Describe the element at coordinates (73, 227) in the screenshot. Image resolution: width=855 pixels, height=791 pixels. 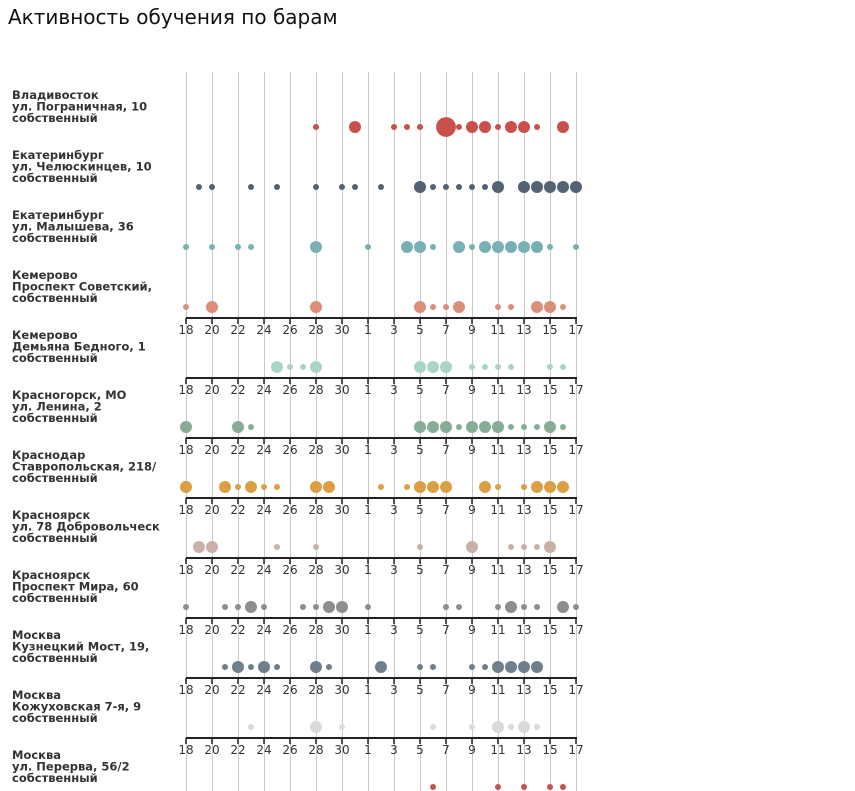
I see `row-label: ул. Малышева, 36` at that location.